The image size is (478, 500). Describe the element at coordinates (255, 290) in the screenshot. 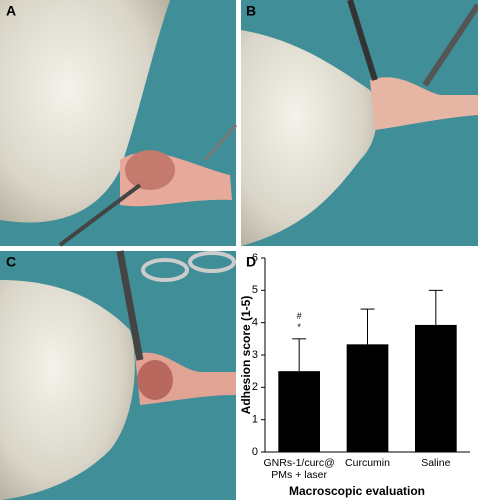

I see `y-tick-label: 5` at that location.